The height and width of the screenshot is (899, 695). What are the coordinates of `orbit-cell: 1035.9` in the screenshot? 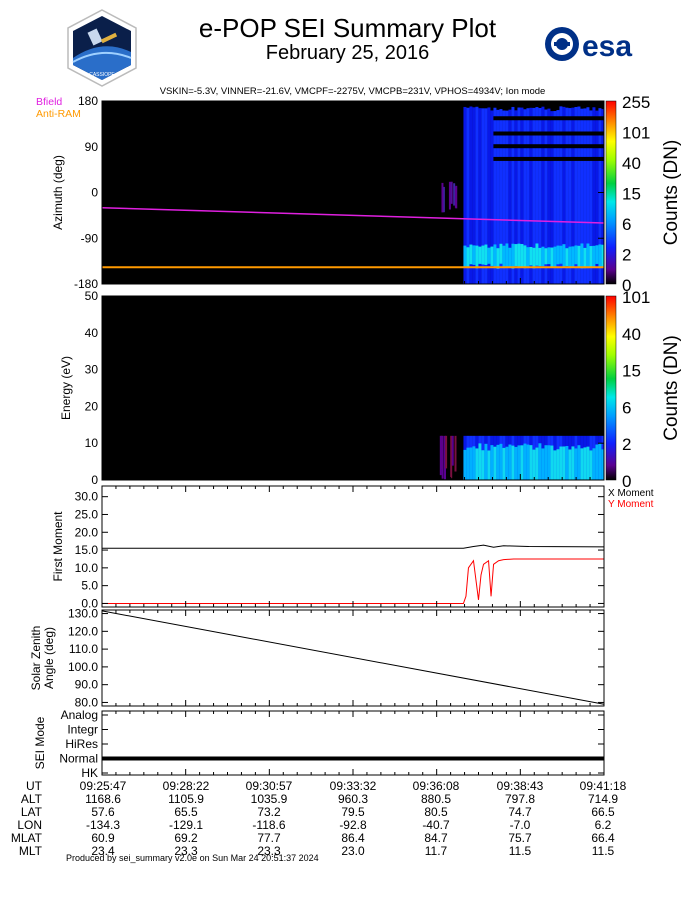 It's located at (269, 799).